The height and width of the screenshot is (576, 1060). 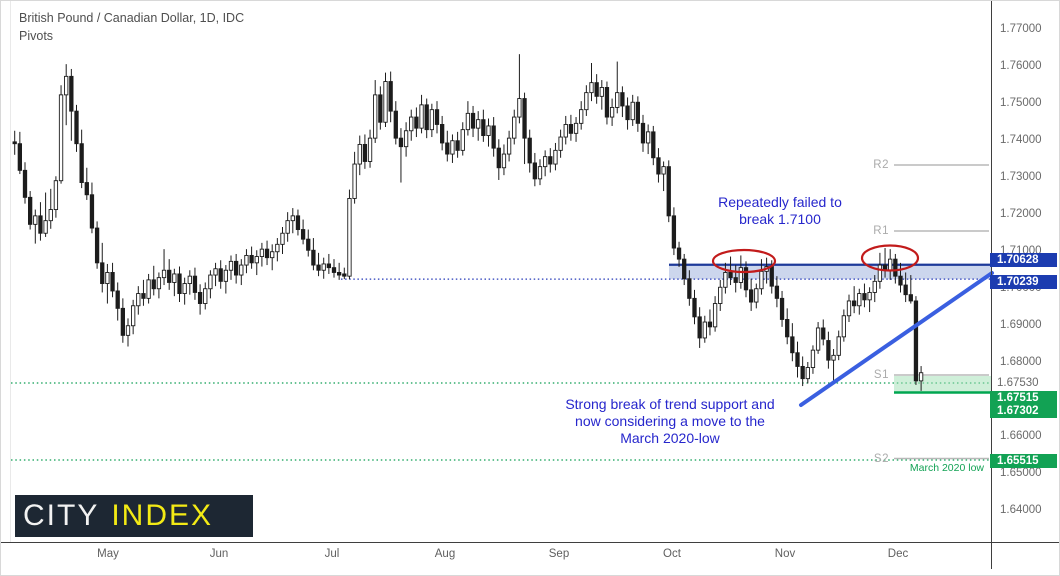 I want to click on price-level-label: 1.67530, so click(x=1018, y=383).